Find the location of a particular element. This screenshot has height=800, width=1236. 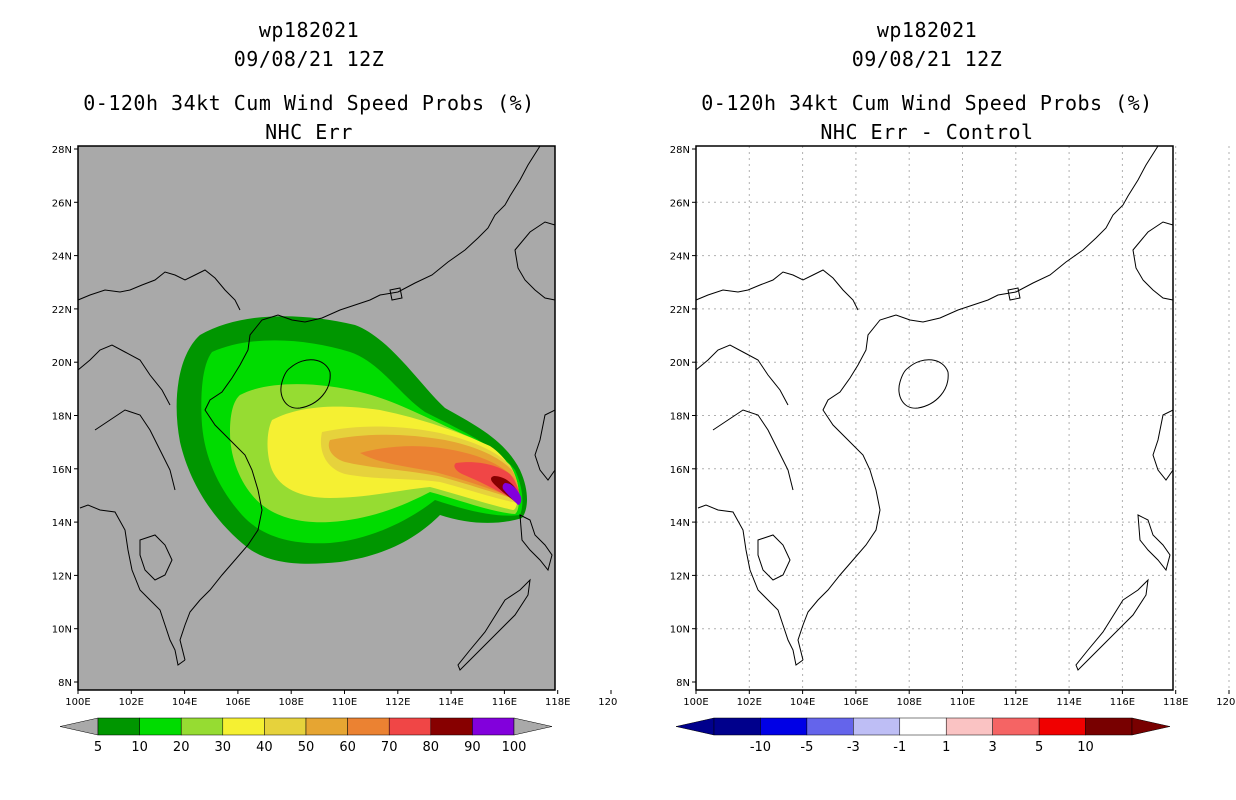

colorbar-label: 20 is located at coordinates (181, 747).